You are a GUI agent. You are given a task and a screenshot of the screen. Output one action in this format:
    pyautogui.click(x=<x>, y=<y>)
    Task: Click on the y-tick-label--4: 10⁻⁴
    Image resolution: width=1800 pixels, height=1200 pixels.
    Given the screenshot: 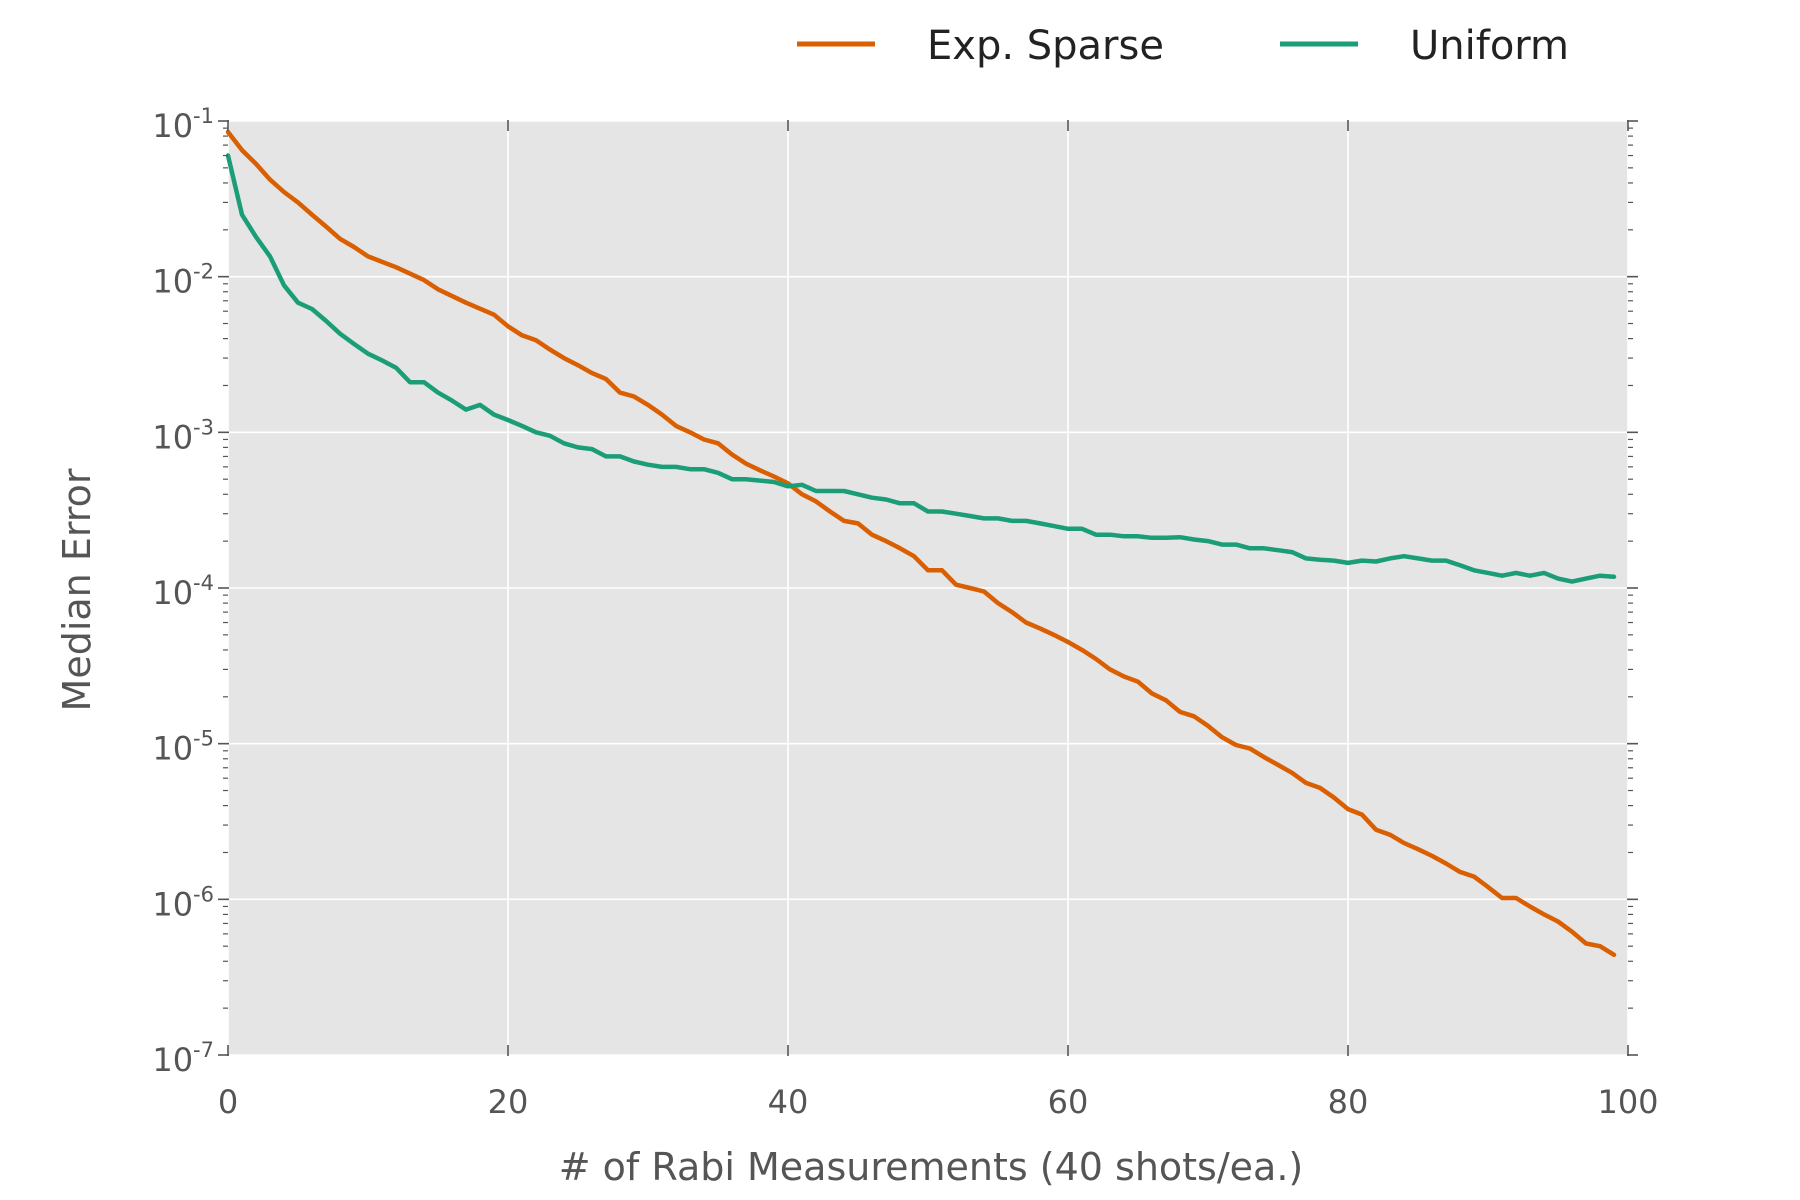 What is the action you would take?
    pyautogui.click(x=183, y=591)
    